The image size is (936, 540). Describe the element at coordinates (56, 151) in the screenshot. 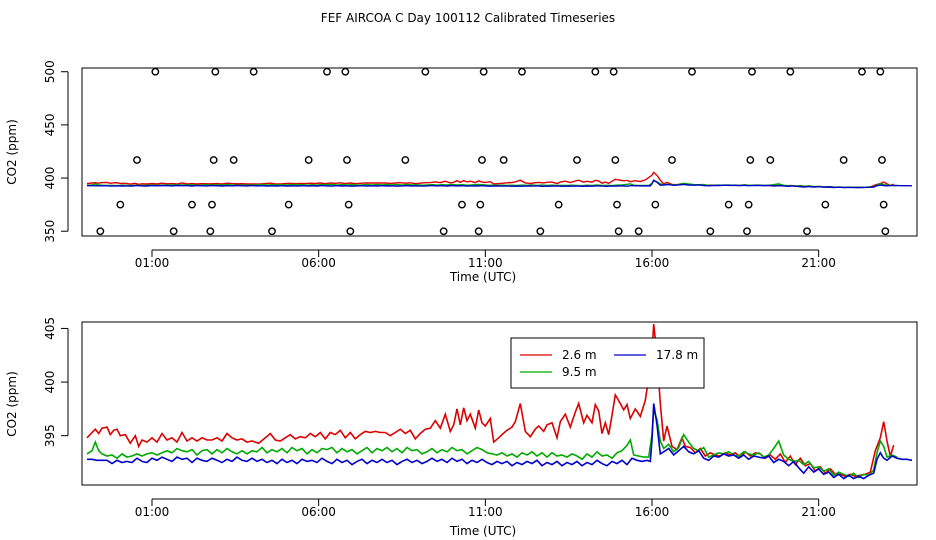

I see `top-y-axis: 350 400 450 500` at that location.